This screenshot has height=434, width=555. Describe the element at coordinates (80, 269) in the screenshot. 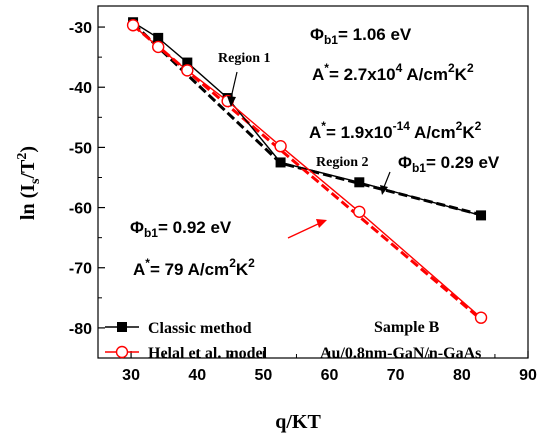

I see `y-tick-label: -70` at that location.